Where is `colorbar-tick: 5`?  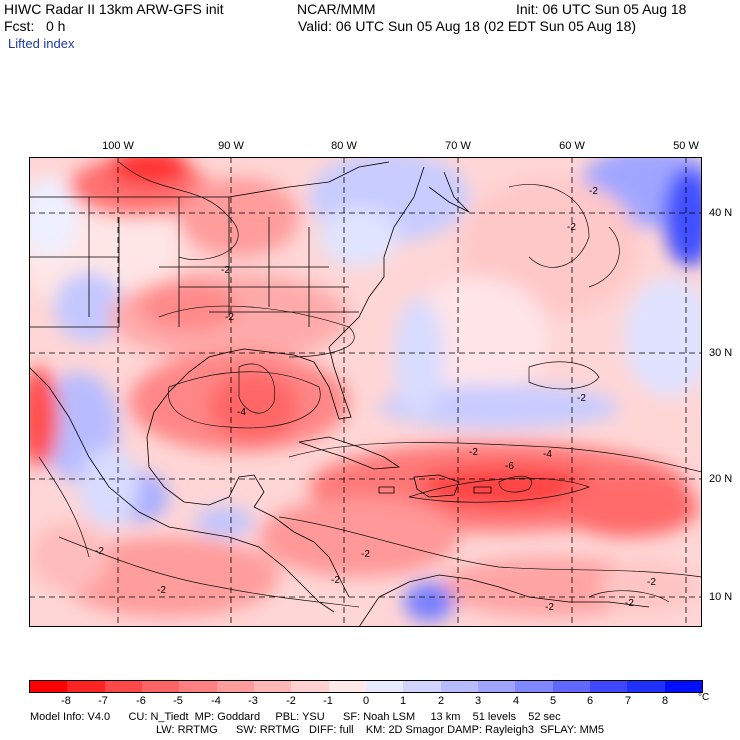
colorbar-tick: 5 is located at coordinates (553, 701).